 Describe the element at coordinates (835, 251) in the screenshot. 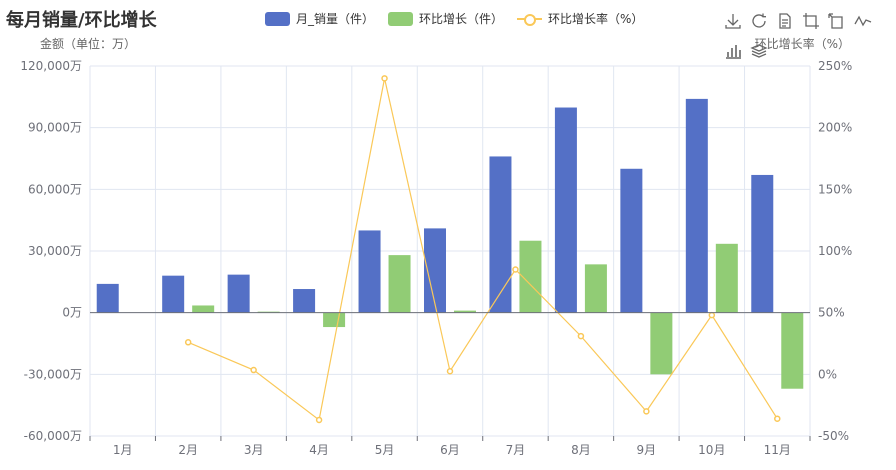

I see `y-right-tick-label: 100%` at that location.